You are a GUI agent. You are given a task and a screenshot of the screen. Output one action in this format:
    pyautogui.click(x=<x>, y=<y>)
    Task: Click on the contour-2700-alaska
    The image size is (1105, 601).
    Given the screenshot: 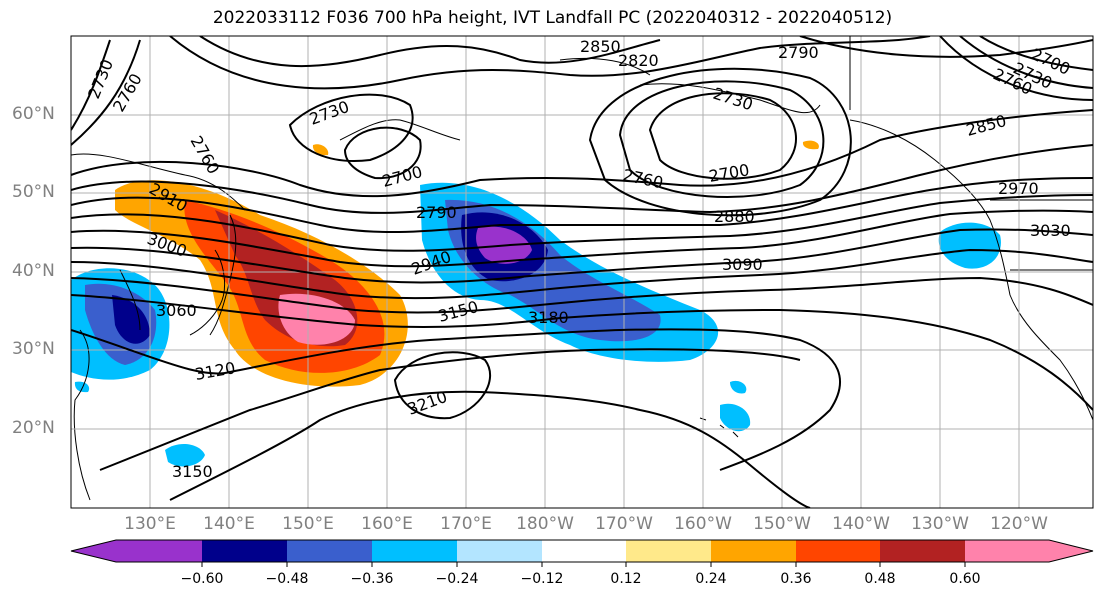 What is the action you would take?
    pyautogui.click(x=722, y=136)
    